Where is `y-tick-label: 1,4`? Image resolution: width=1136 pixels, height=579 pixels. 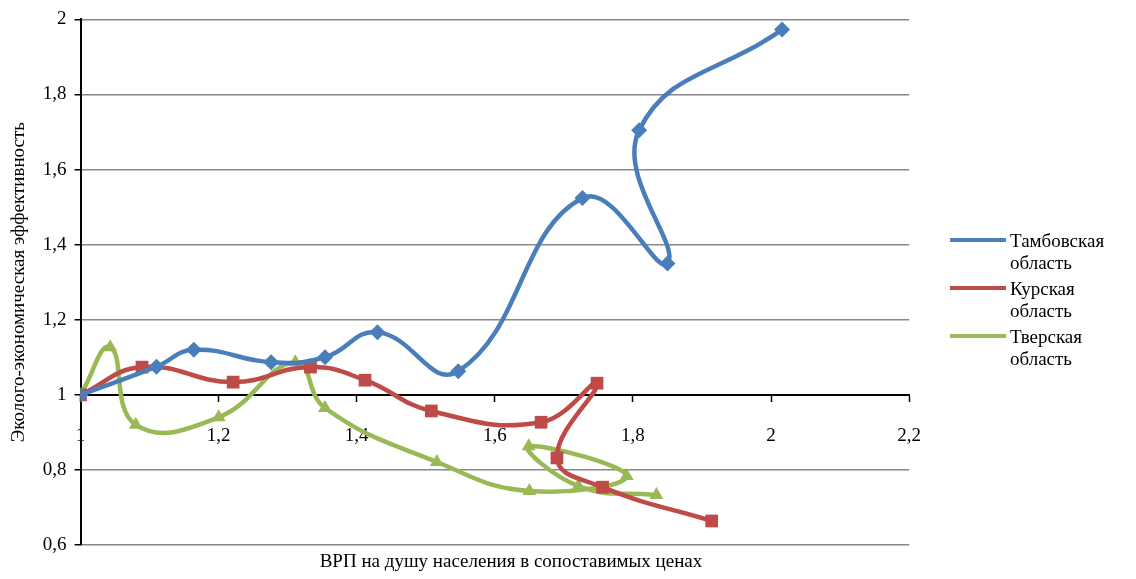
y-tick-label: 1,4 is located at coordinates (55, 243).